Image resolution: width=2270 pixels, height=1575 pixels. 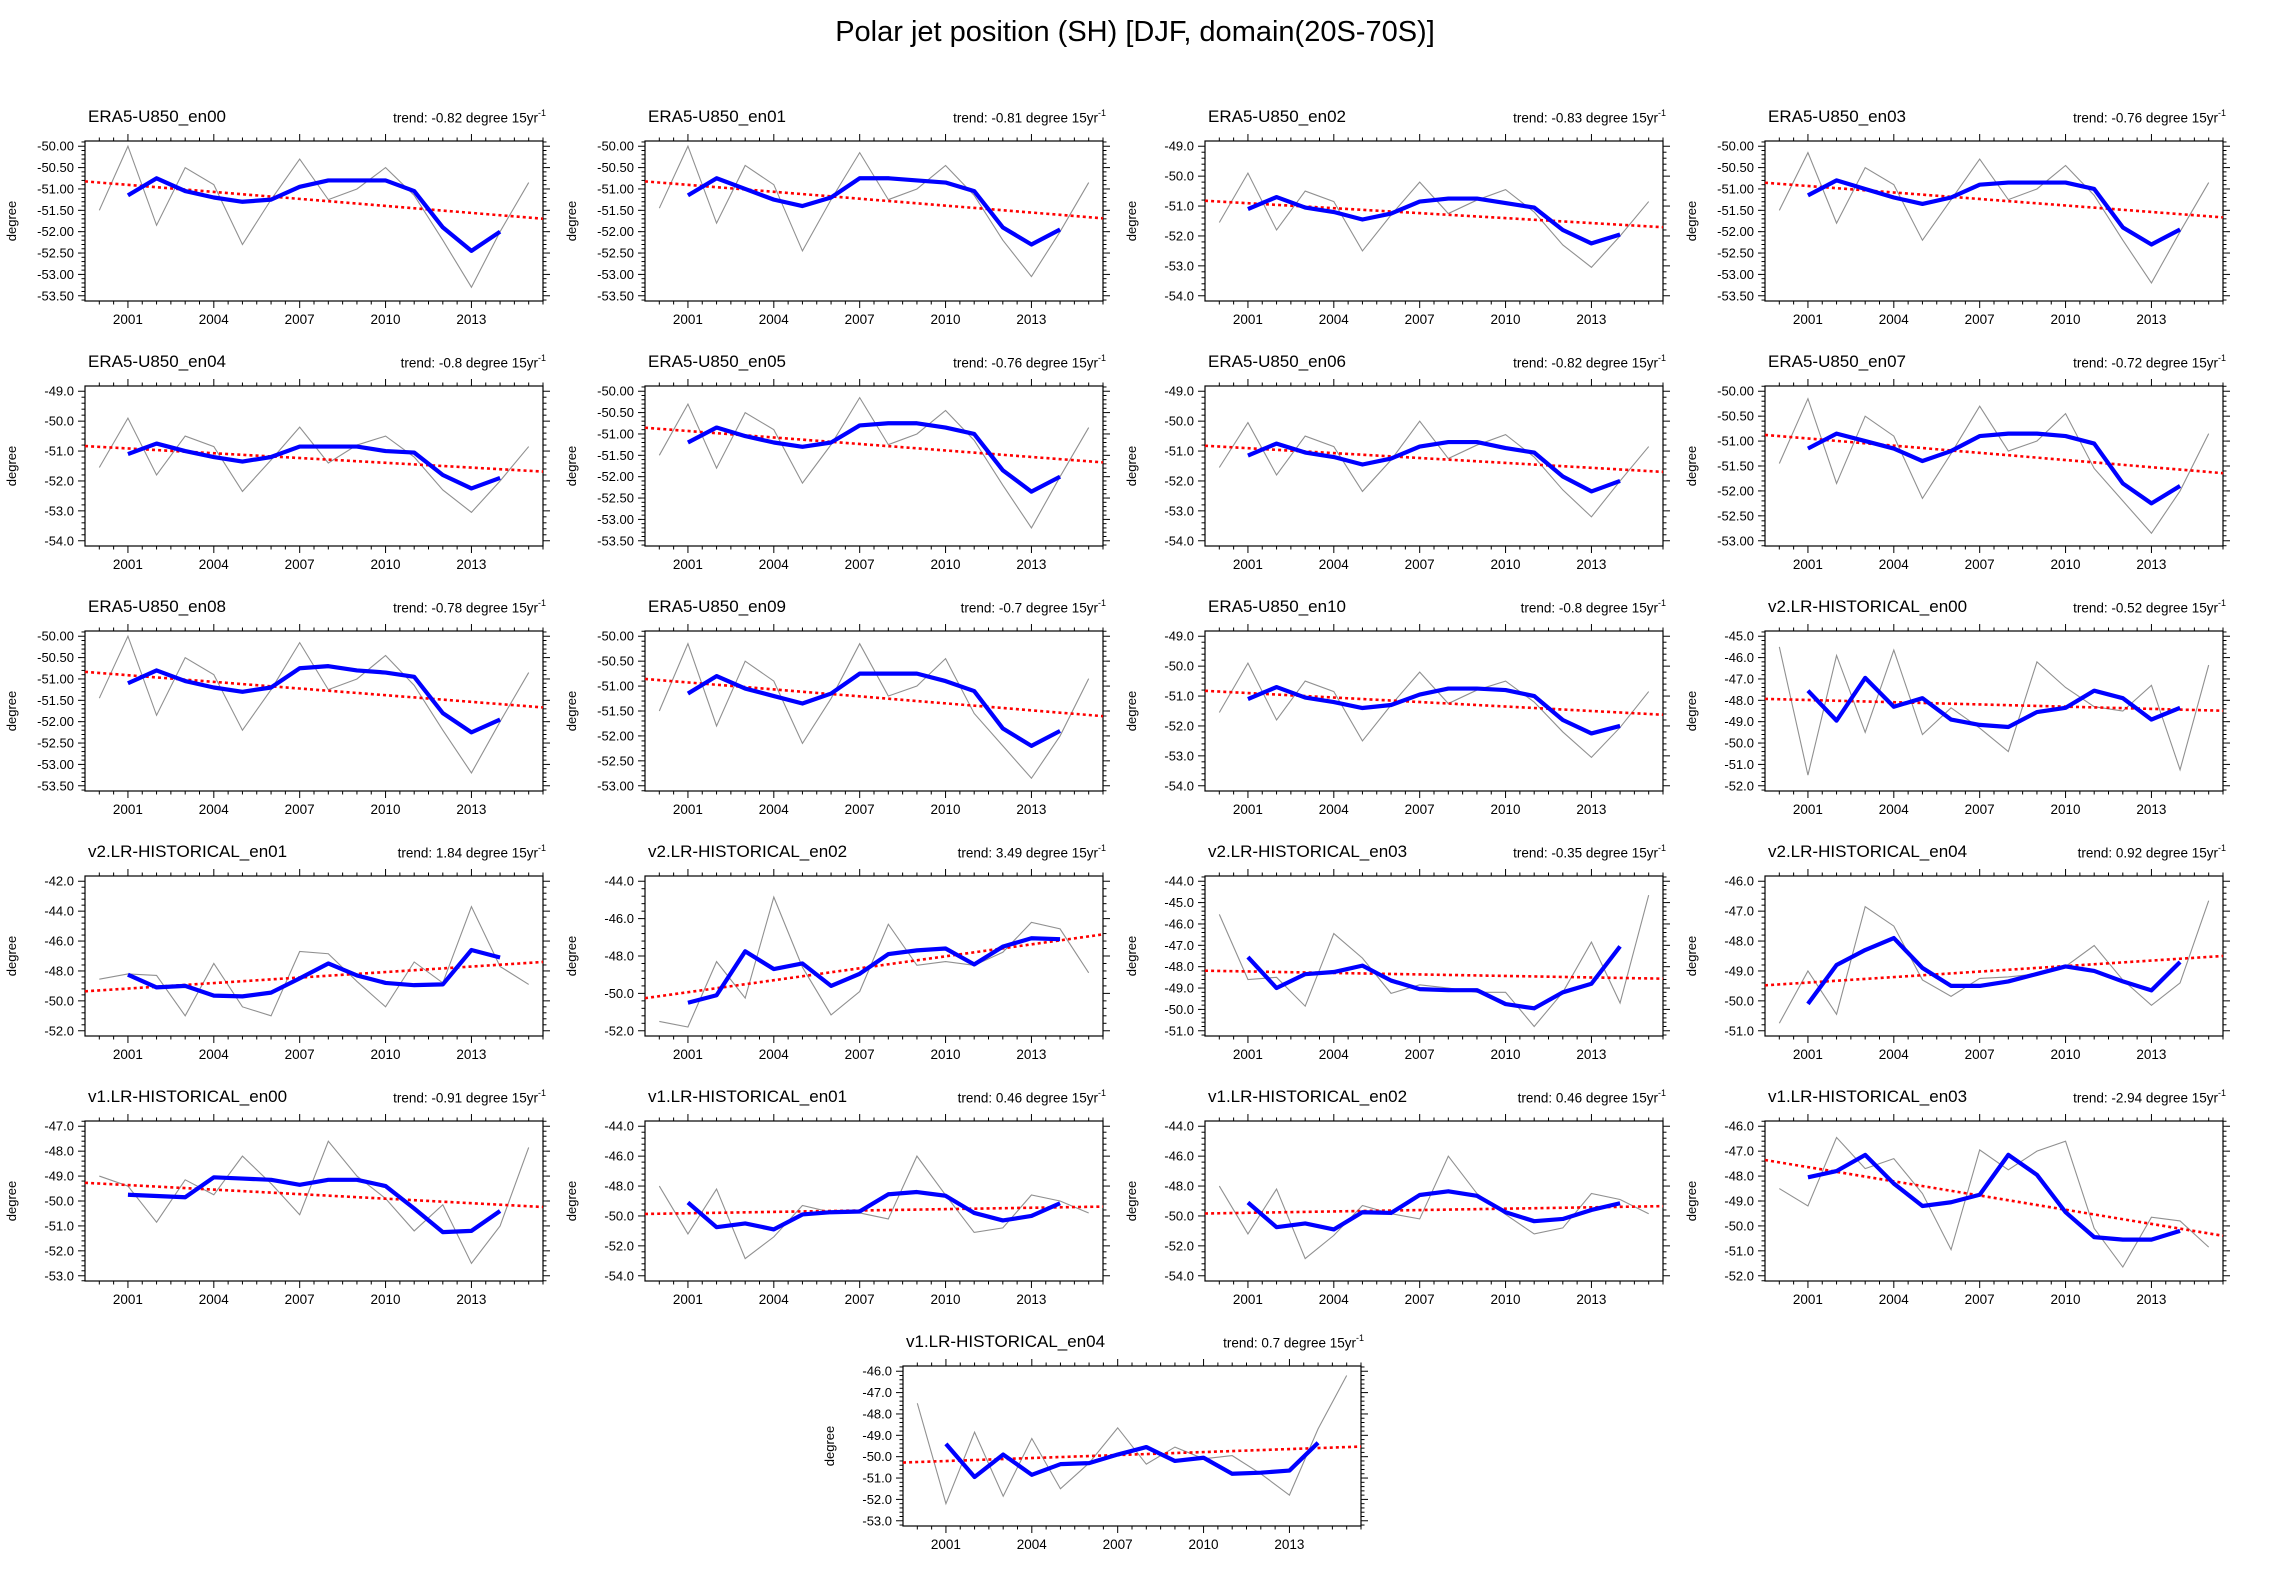 What do you see at coordinates (55, 295) in the screenshot?
I see `y-tick-label: -53.50` at bounding box center [55, 295].